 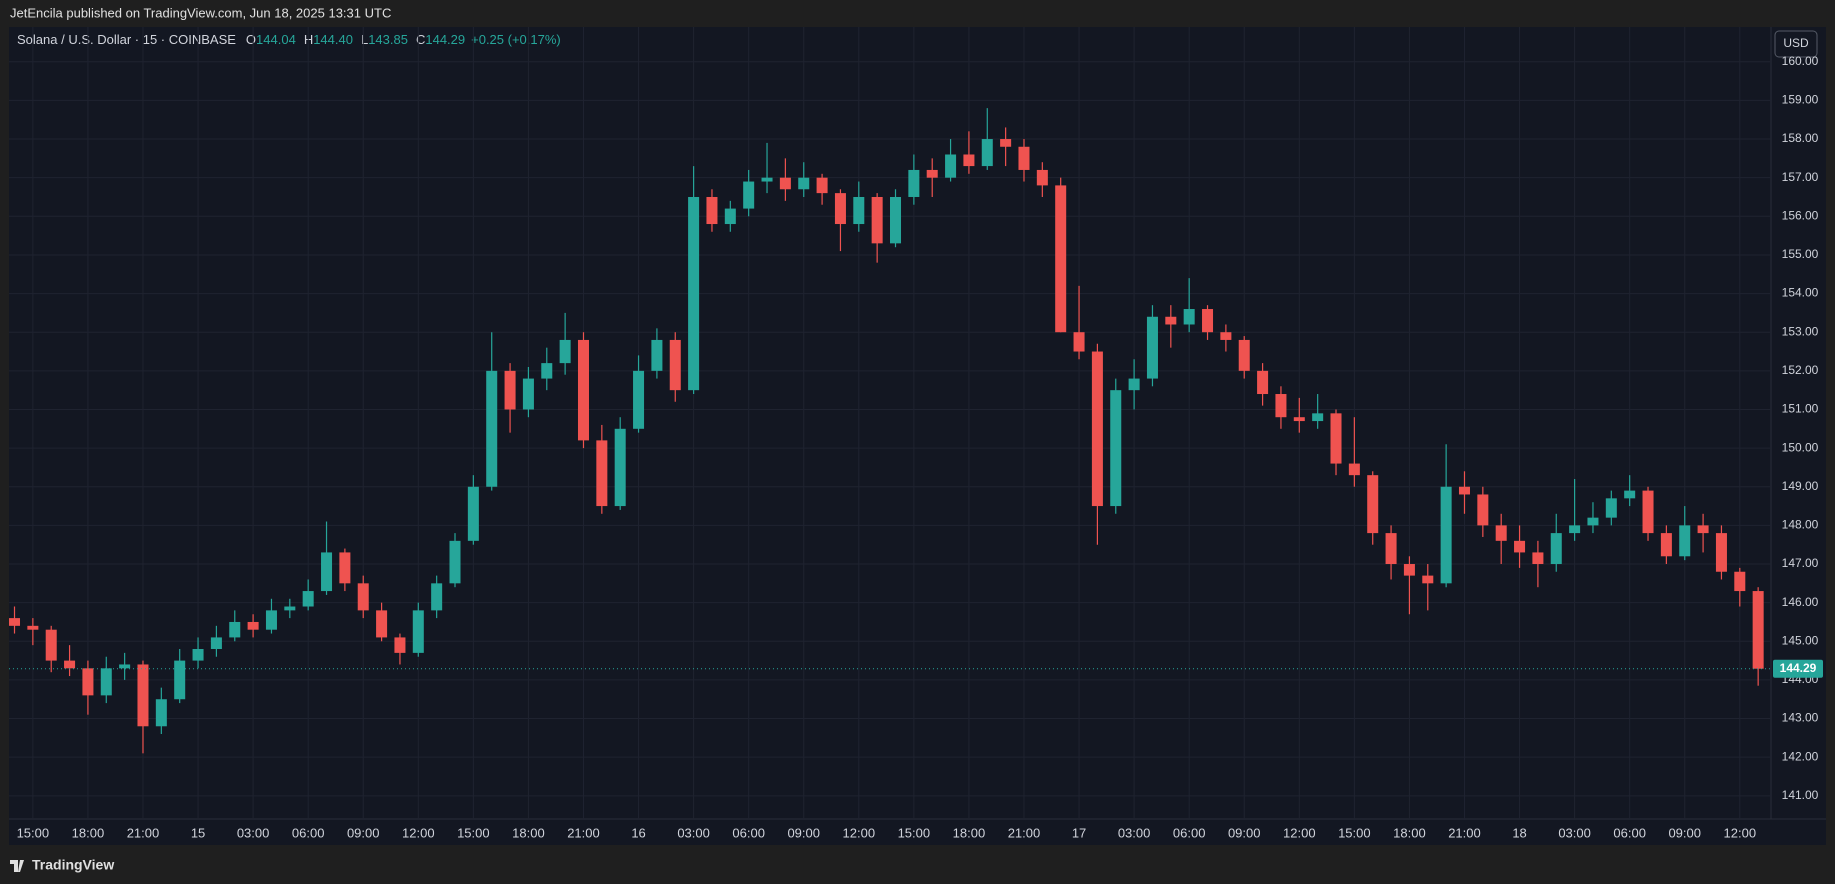 I want to click on y-tick-label: 142.00, so click(x=1800, y=756).